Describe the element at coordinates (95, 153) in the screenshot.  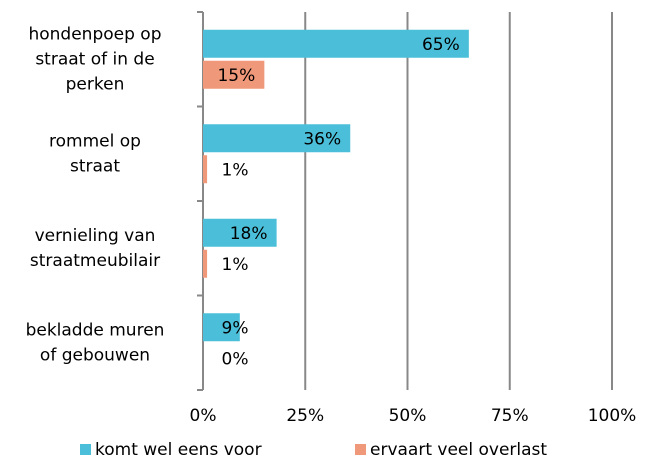
I see `y-tick-label: rommel op straat` at that location.